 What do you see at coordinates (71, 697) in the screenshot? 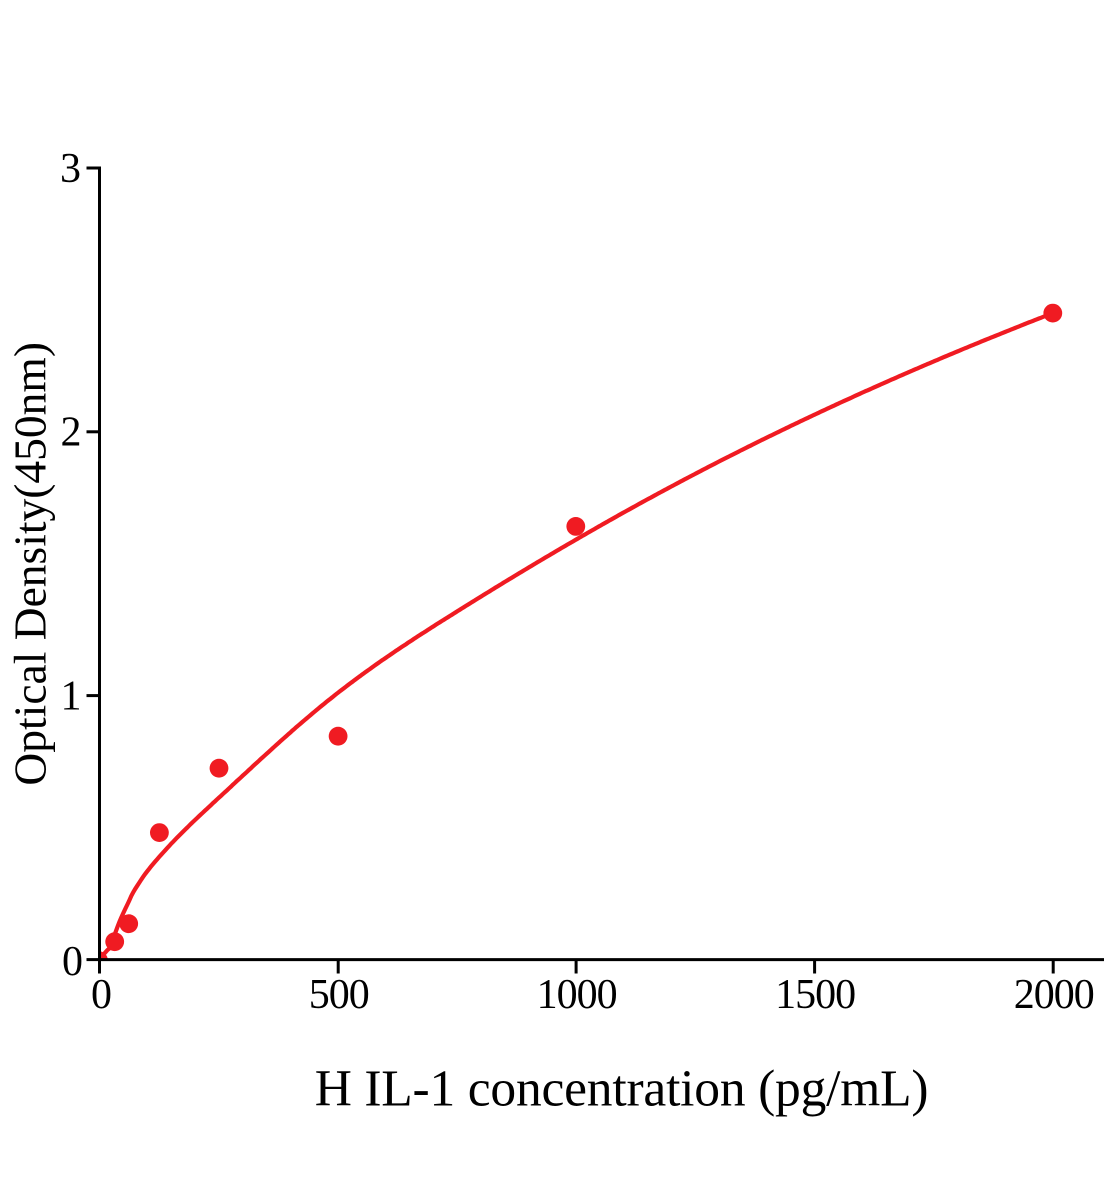
I see `svg-text: 1` at bounding box center [71, 697].